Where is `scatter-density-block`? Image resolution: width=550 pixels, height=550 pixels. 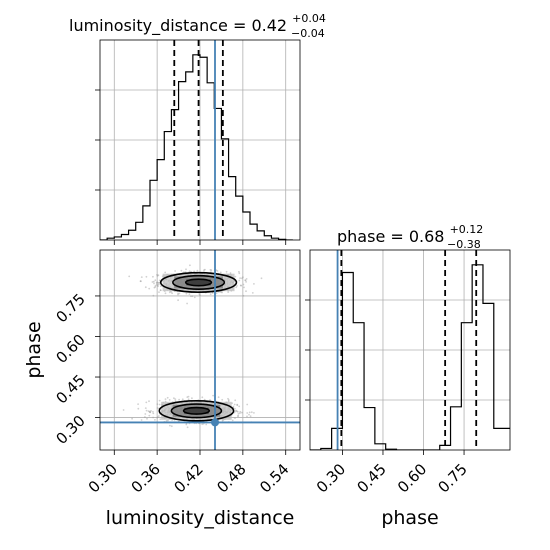
scatter-density-block is located at coordinates (196, 410).